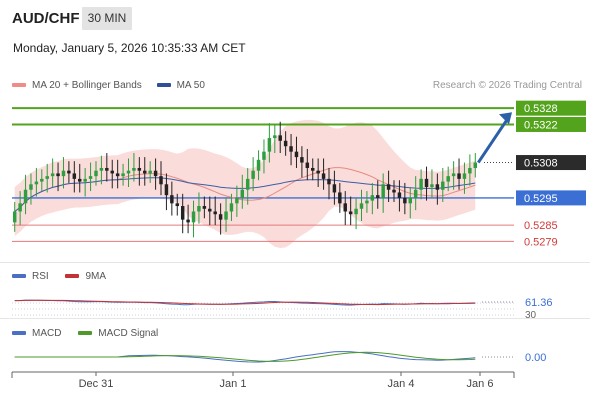  Describe the element at coordinates (505, 118) in the screenshot. I see `projection-arrow-head` at that location.